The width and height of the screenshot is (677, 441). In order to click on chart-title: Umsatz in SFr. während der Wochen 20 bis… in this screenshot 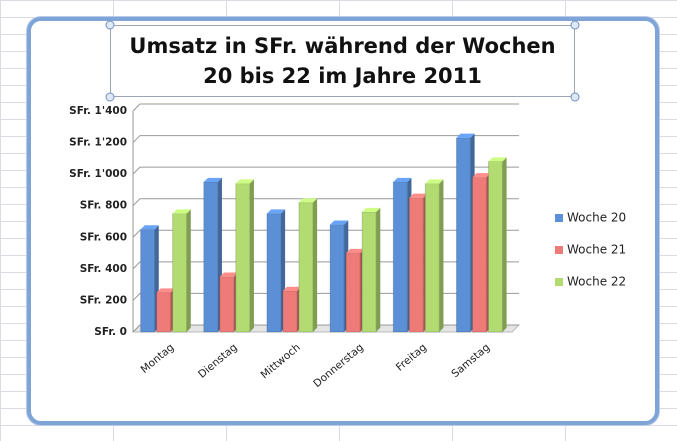, I will do `click(342, 61)`.